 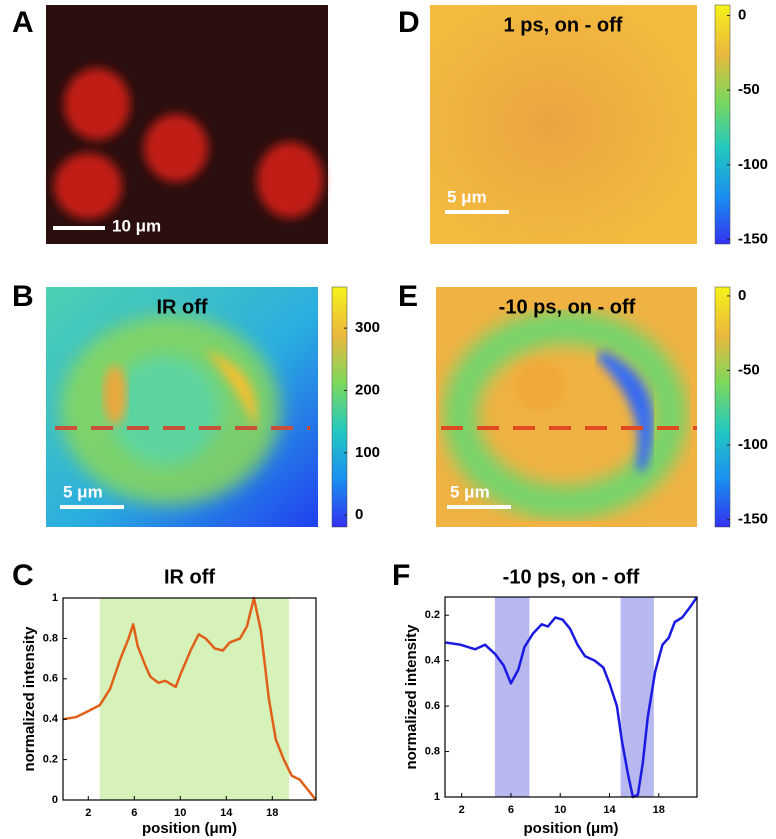 What do you see at coordinates (181, 307) in the screenshot?
I see `panel-title: IR off` at bounding box center [181, 307].